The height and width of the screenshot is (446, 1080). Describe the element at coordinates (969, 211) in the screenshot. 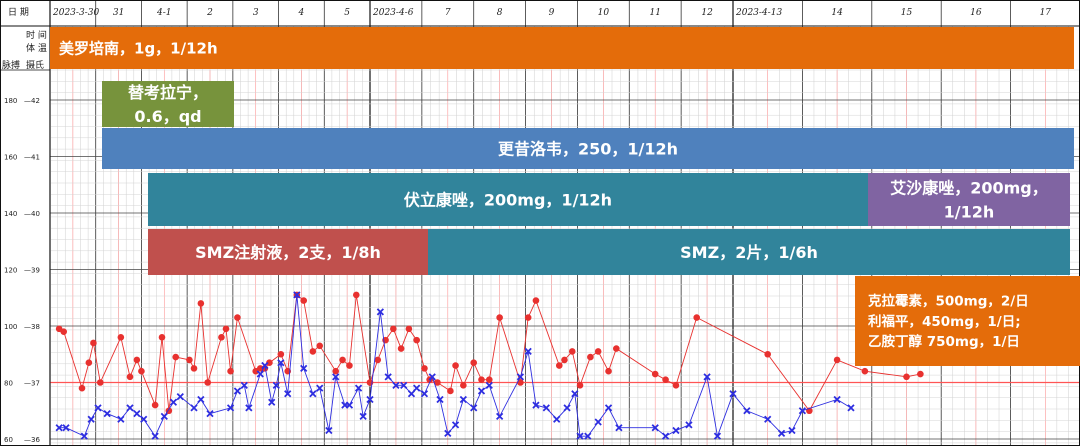

I see `treatment-label: 1/12h` at that location.